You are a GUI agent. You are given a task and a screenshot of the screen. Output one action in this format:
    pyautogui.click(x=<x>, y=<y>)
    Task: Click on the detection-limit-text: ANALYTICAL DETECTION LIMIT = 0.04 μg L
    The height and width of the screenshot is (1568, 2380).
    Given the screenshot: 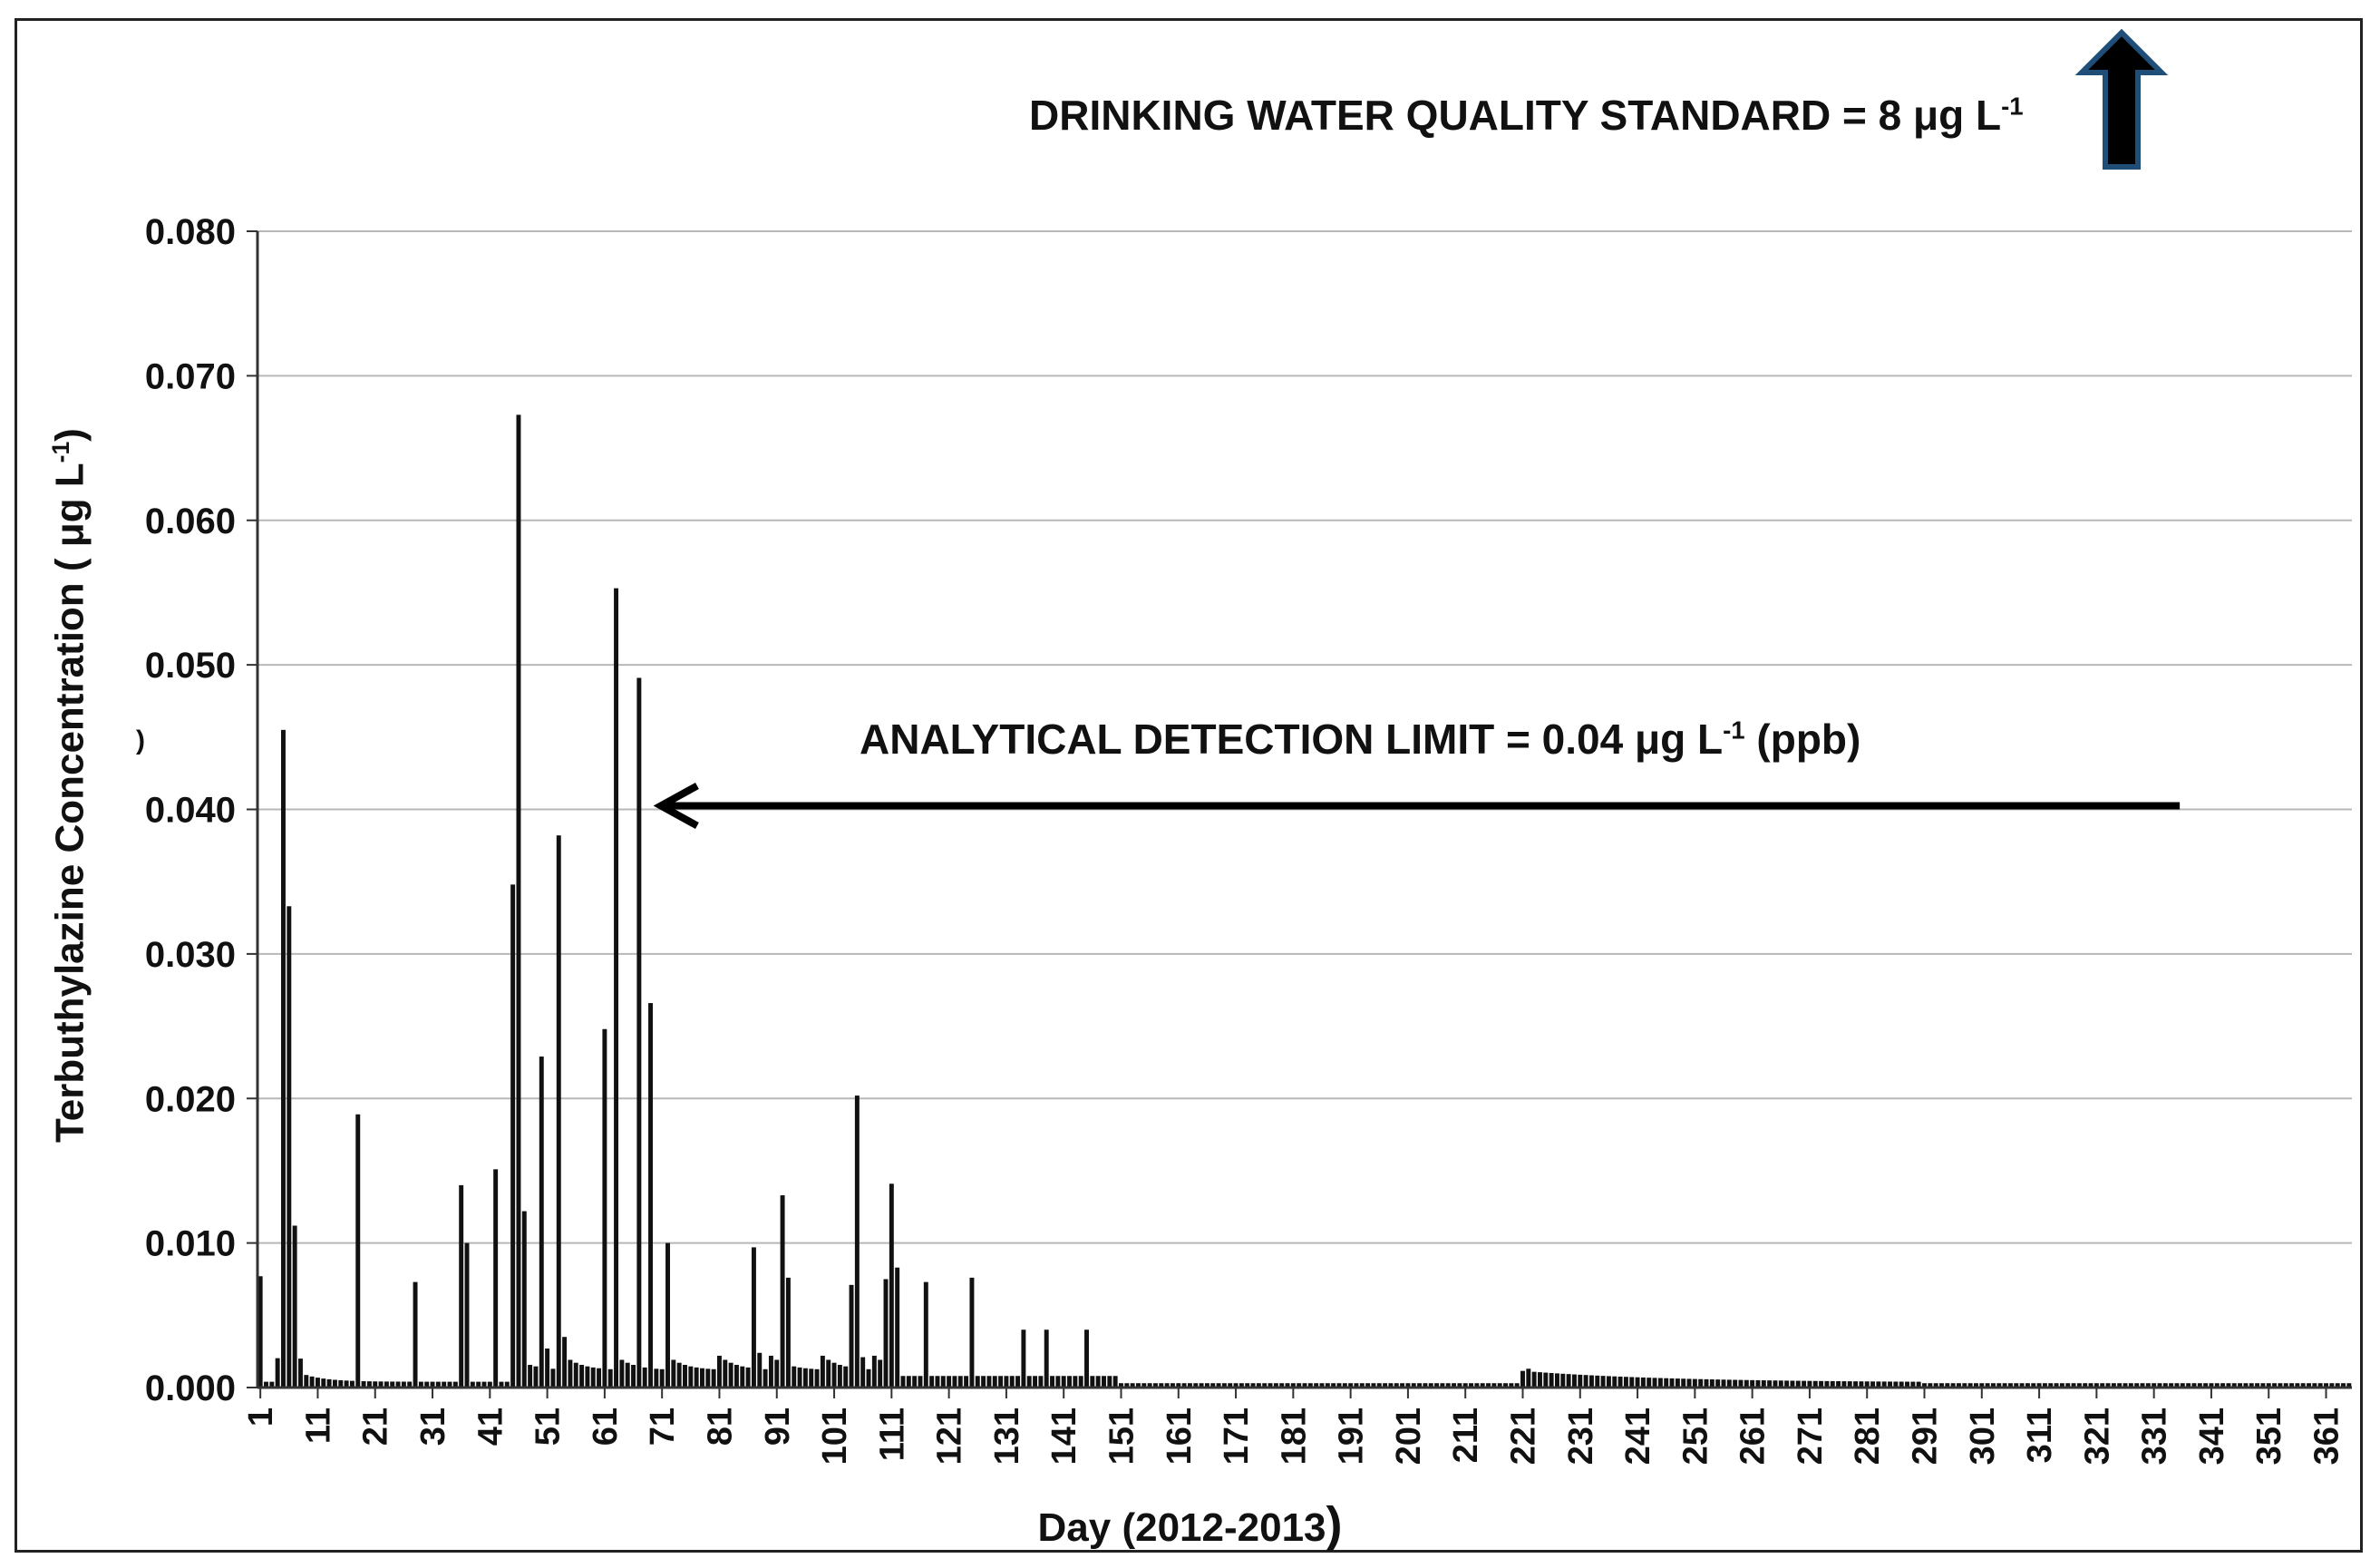 What is the action you would take?
    pyautogui.click(x=1292, y=739)
    